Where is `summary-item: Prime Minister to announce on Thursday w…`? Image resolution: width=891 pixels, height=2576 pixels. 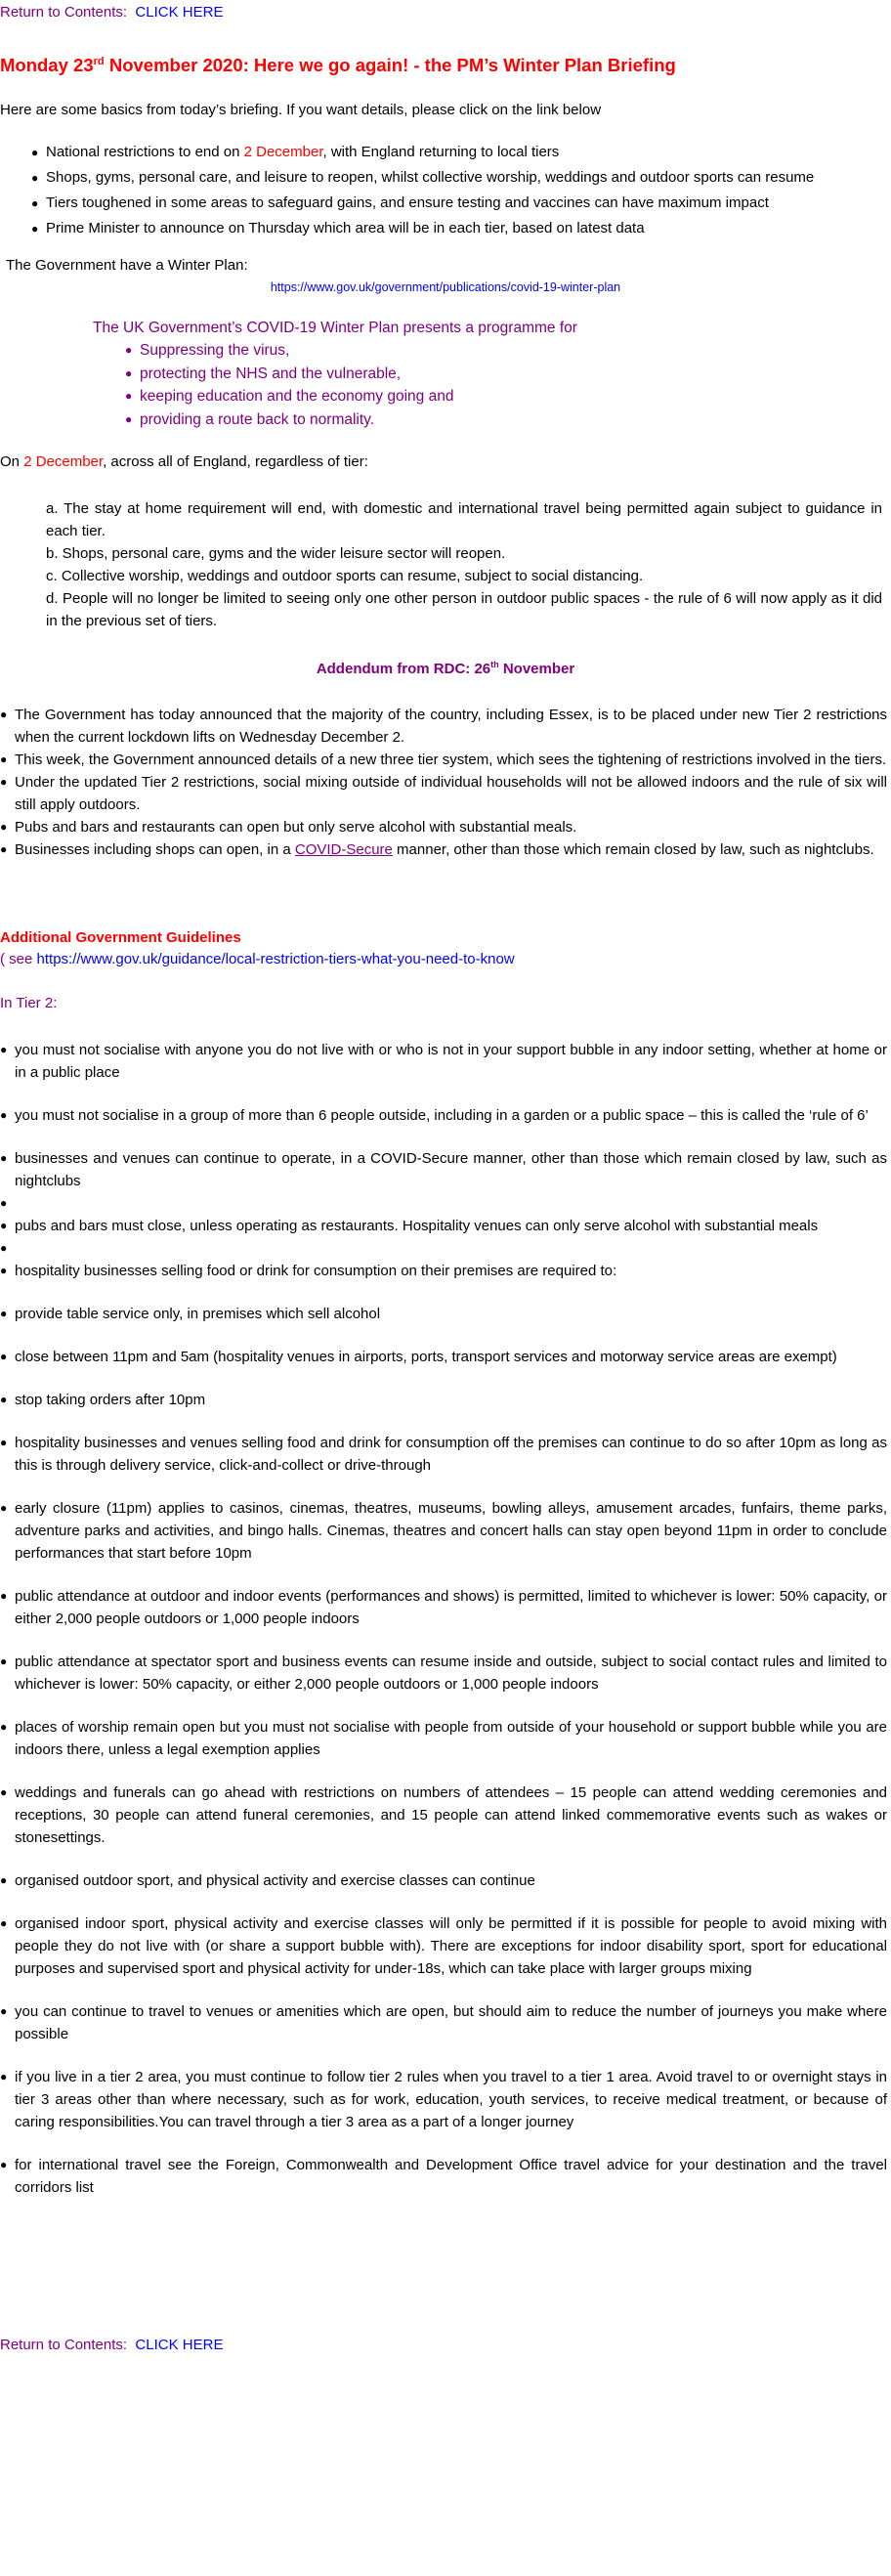
summary-item: Prime Minister to announce on Thursday w… is located at coordinates (445, 228).